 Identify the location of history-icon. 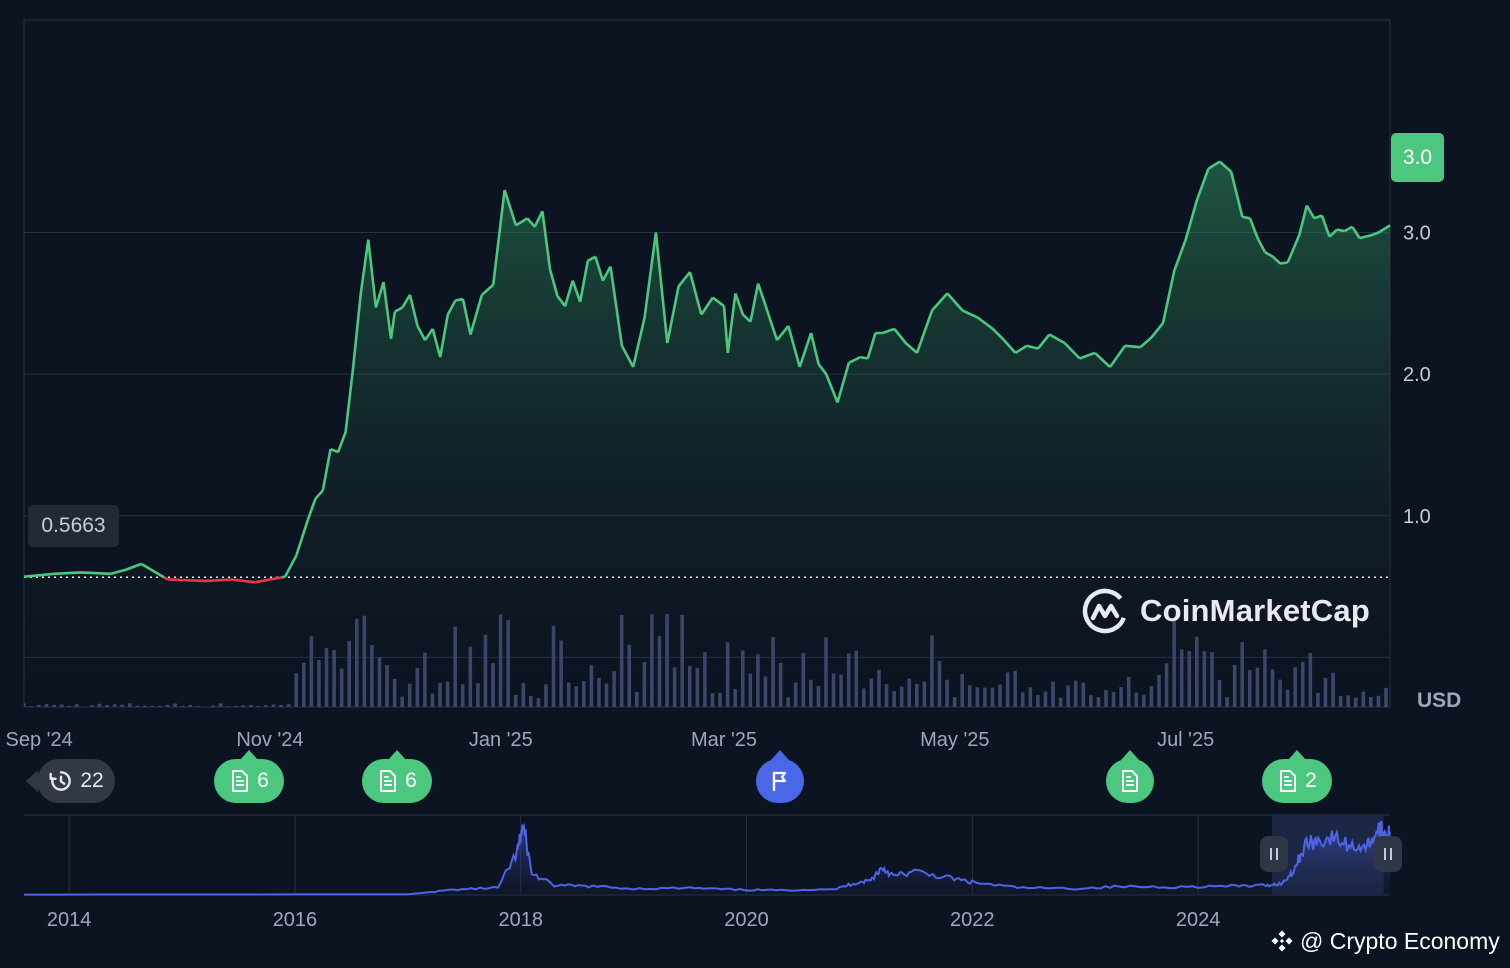
(60, 781).